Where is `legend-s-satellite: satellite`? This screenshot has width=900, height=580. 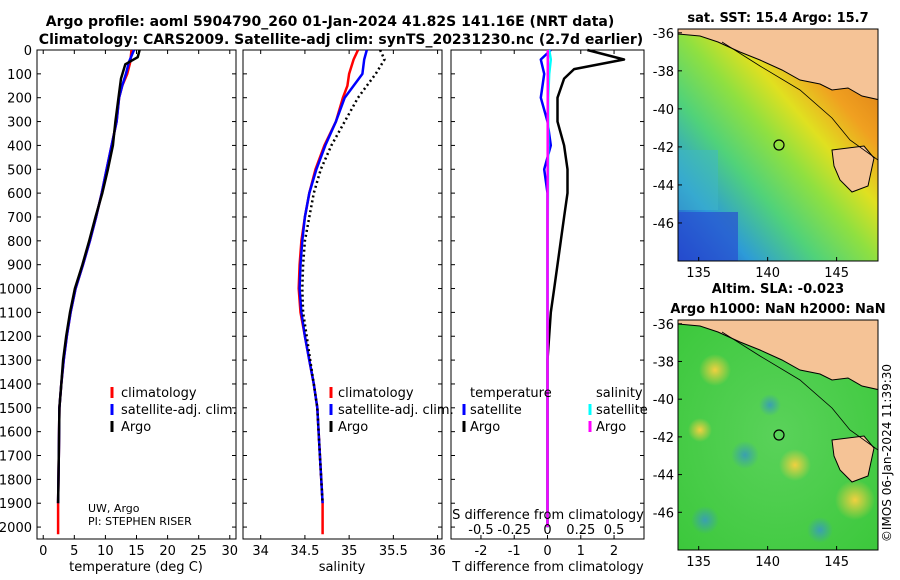
legend-s-satellite: satellite is located at coordinates (622, 410).